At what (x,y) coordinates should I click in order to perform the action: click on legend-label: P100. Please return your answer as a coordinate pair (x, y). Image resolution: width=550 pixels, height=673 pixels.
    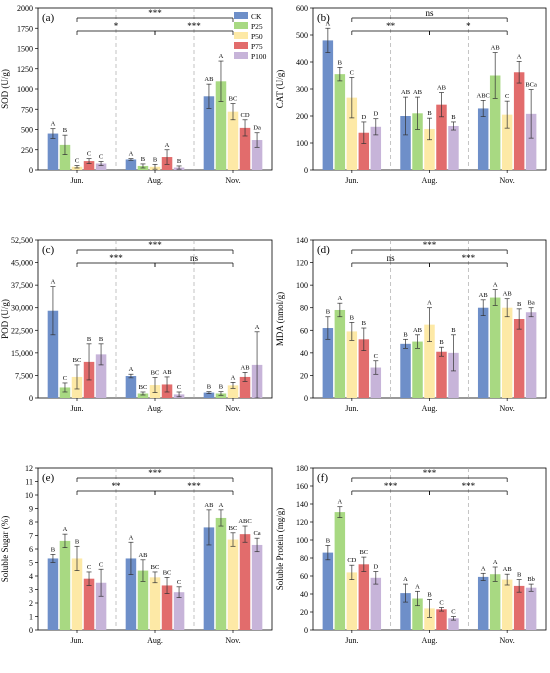
    Looking at the image, I should click on (259, 56).